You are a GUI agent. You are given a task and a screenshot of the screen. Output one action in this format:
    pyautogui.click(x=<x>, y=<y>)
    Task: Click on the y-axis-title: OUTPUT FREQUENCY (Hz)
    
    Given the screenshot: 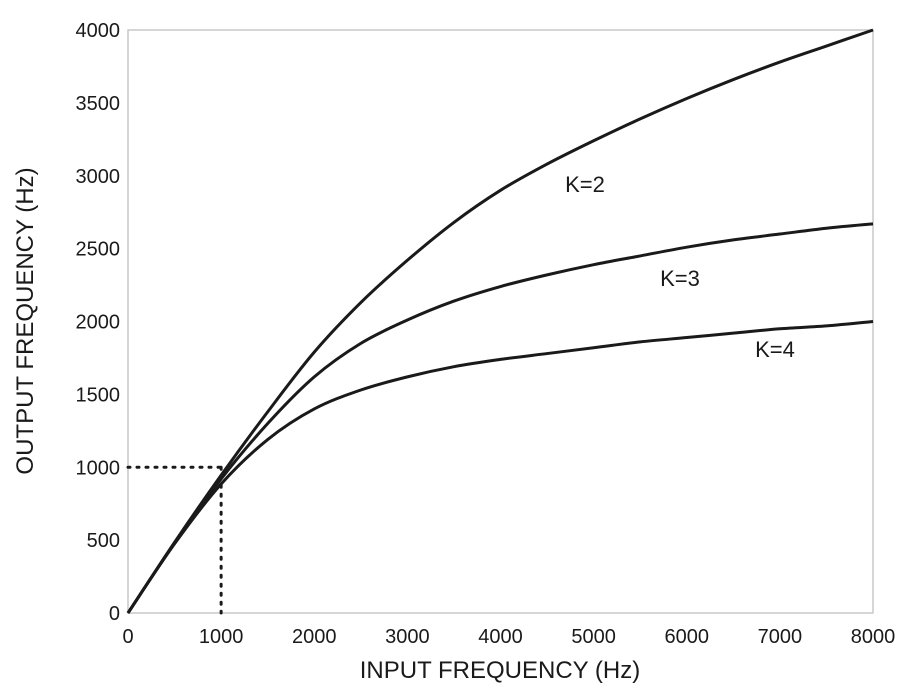 What is the action you would take?
    pyautogui.click(x=25, y=320)
    